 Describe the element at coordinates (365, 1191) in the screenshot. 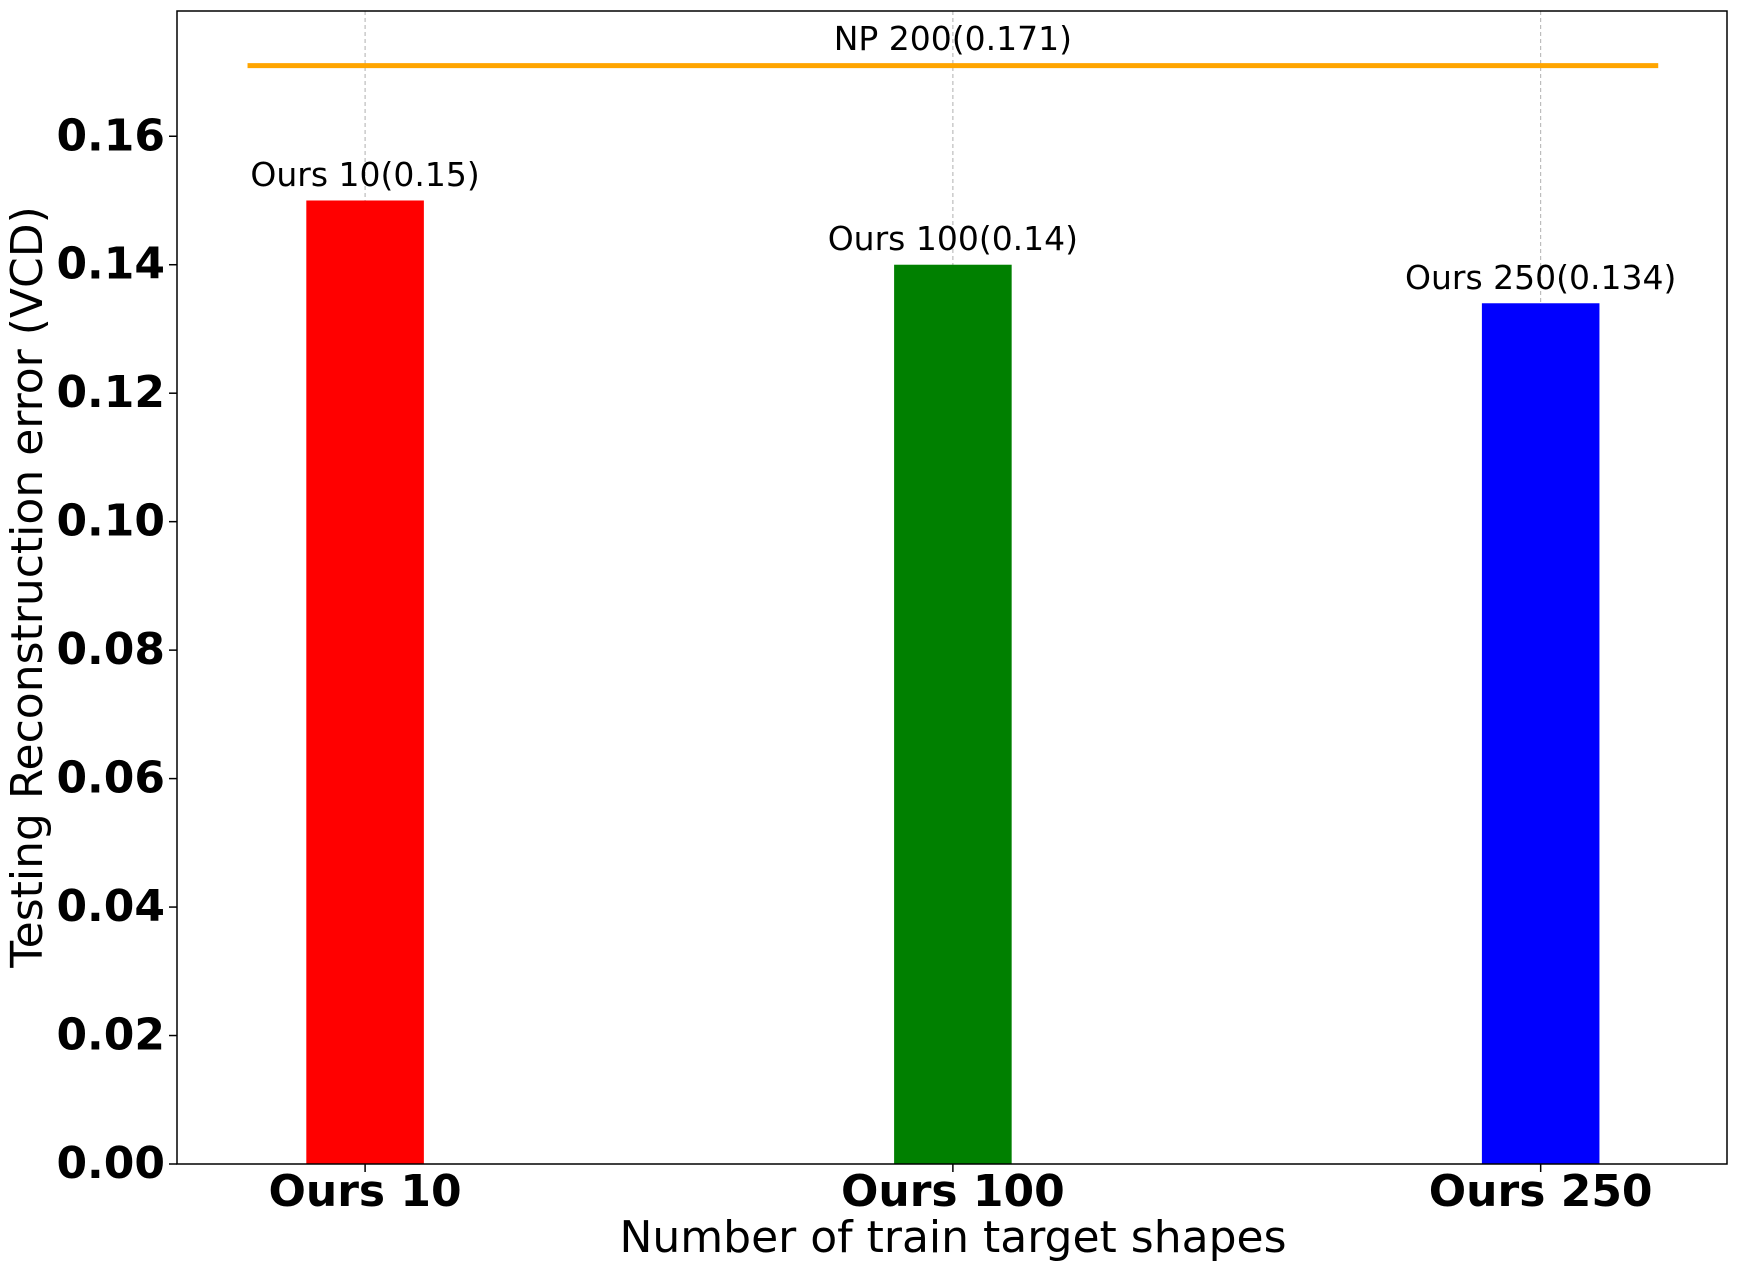

I see `x-tick-label: Ours 10` at that location.